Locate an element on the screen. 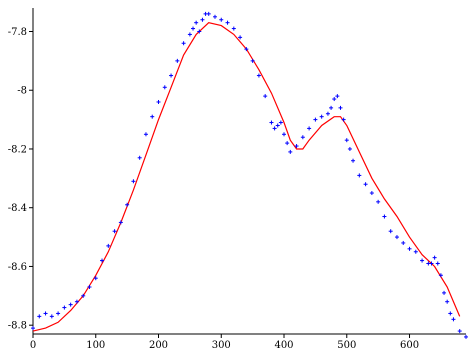 The image size is (469, 356). x-tick-label: 0 is located at coordinates (33, 345).